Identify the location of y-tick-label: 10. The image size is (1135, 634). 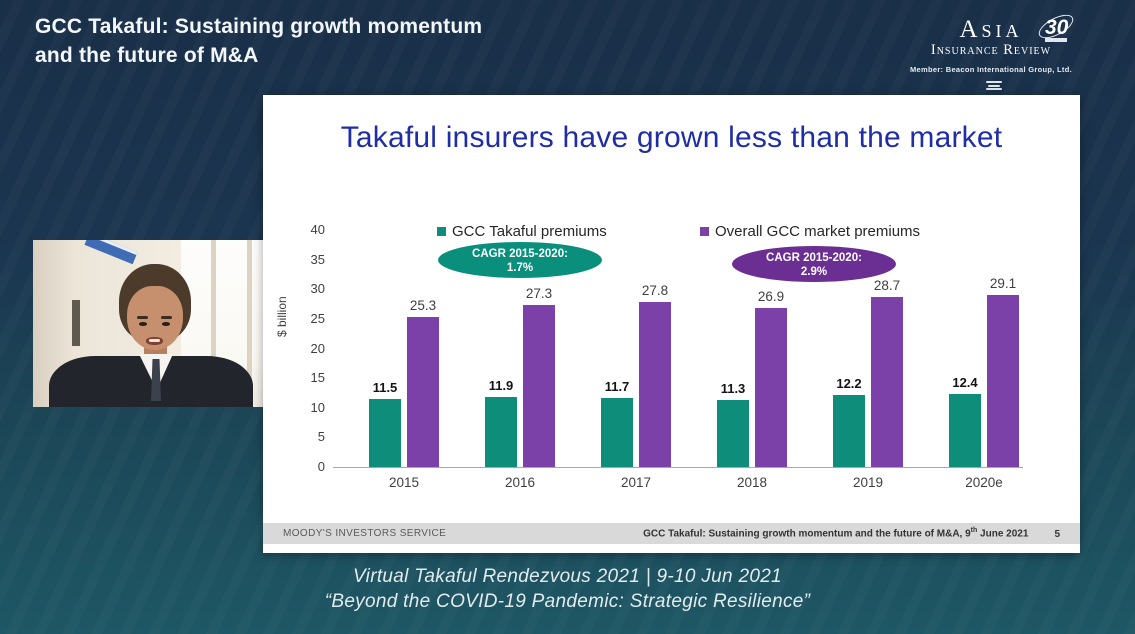
(317, 407).